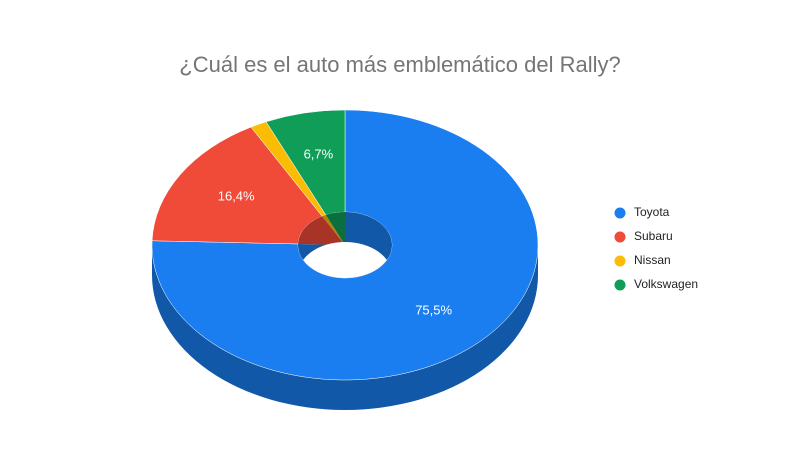  Describe the element at coordinates (433, 309) in the screenshot. I see `value-label: 75,5%` at that location.